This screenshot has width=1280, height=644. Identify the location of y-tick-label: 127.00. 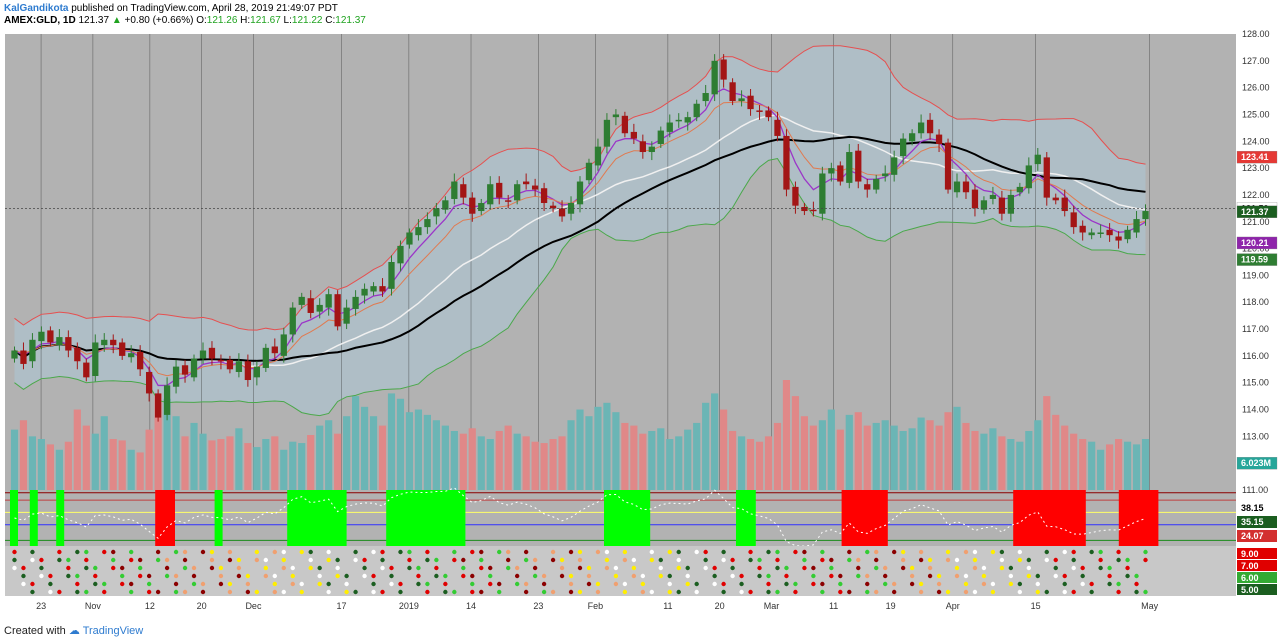
(1256, 61).